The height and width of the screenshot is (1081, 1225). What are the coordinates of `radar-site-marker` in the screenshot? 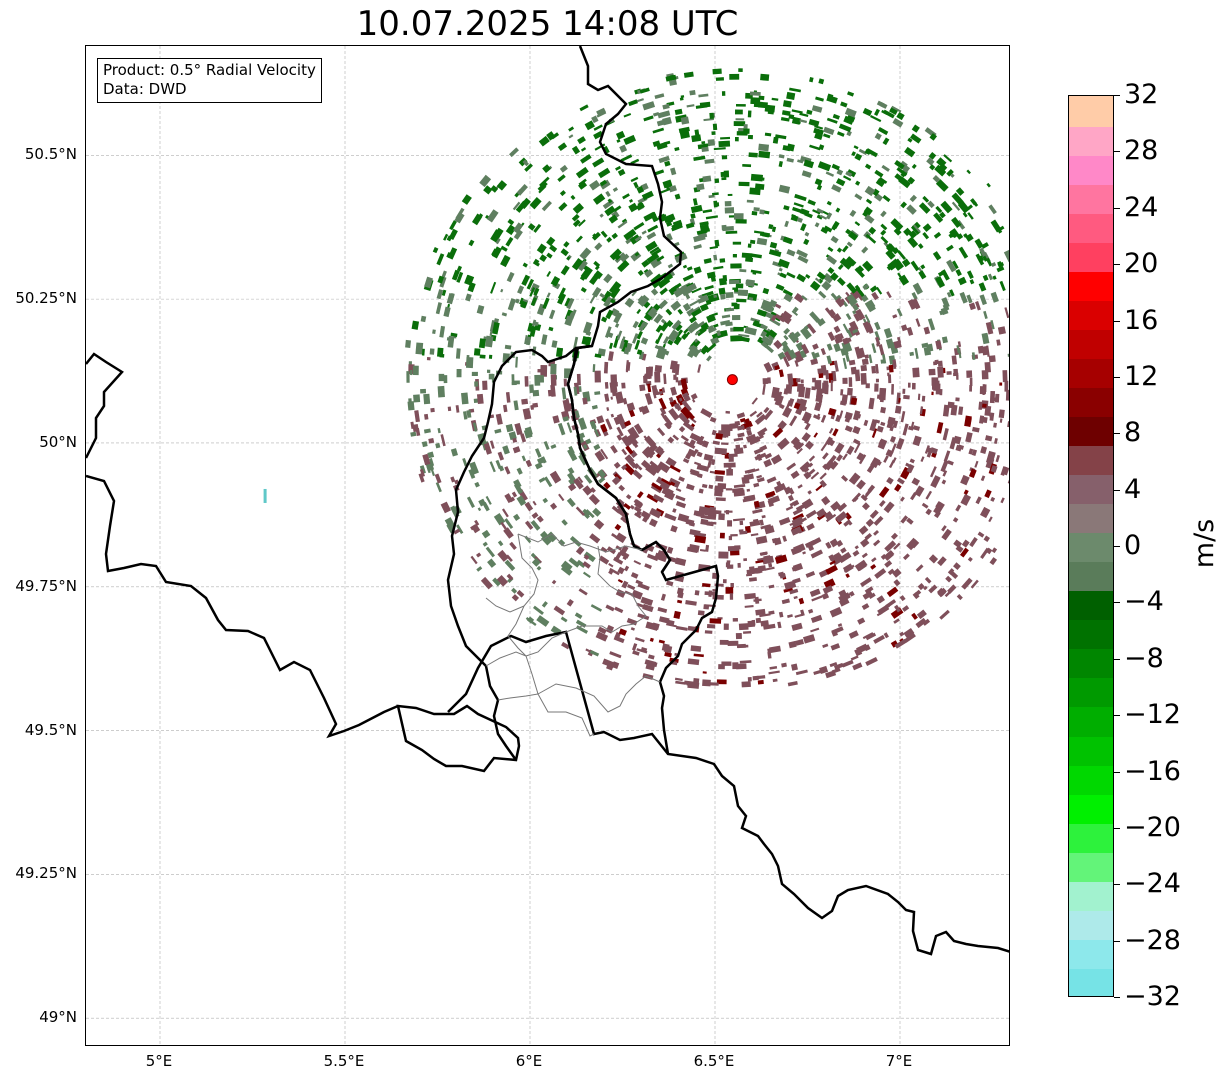 It's located at (732, 380).